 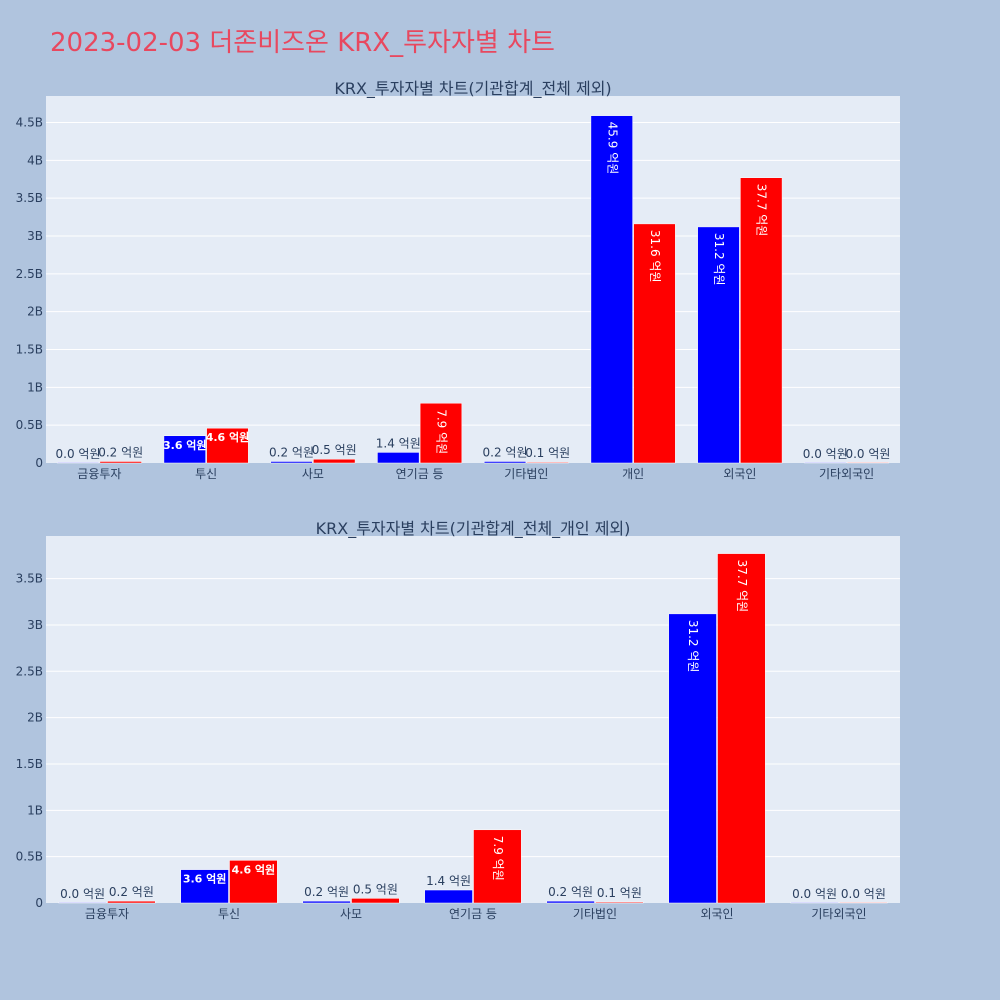 What do you see at coordinates (302, 43) in the screenshot?
I see `page-title: 2023-02-03 더존비즈온 KRX_투자자별 차트` at bounding box center [302, 43].